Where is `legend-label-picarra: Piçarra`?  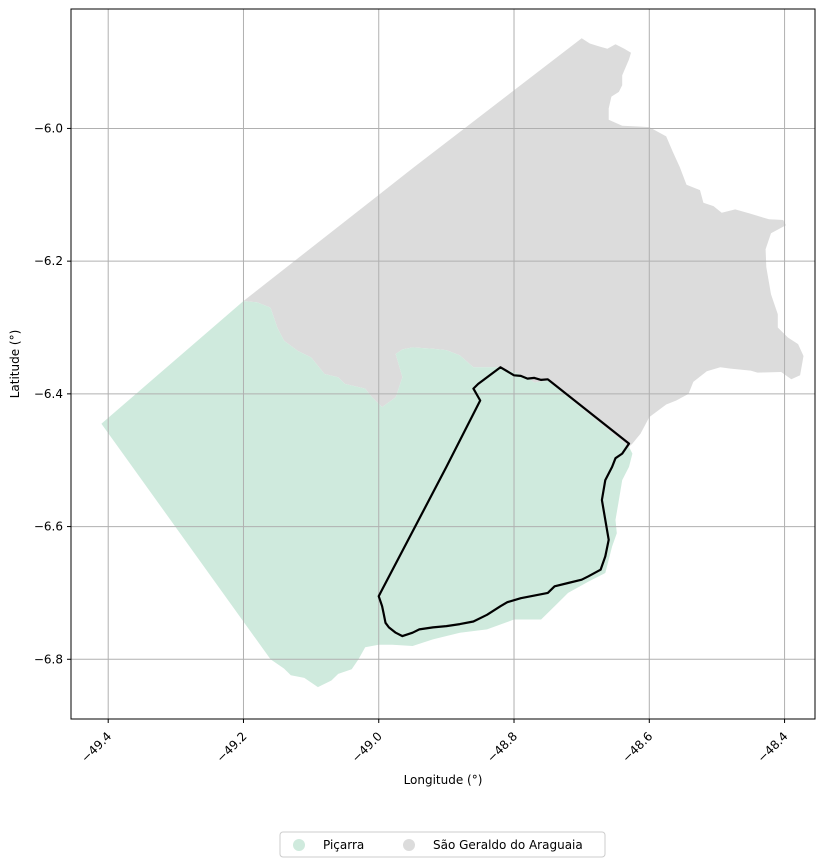
legend-label-picarra: Piçarra is located at coordinates (343, 845).